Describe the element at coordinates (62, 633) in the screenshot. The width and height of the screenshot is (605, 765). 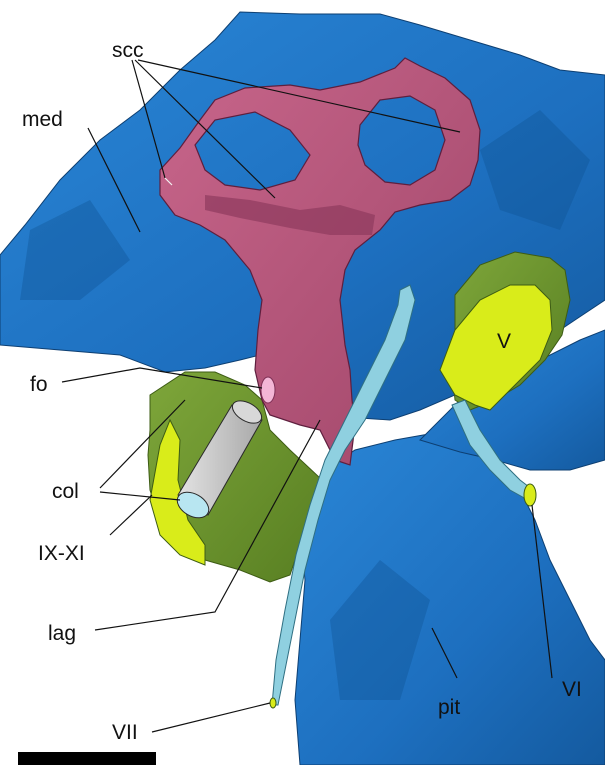
I see `label-lag: lag` at that location.